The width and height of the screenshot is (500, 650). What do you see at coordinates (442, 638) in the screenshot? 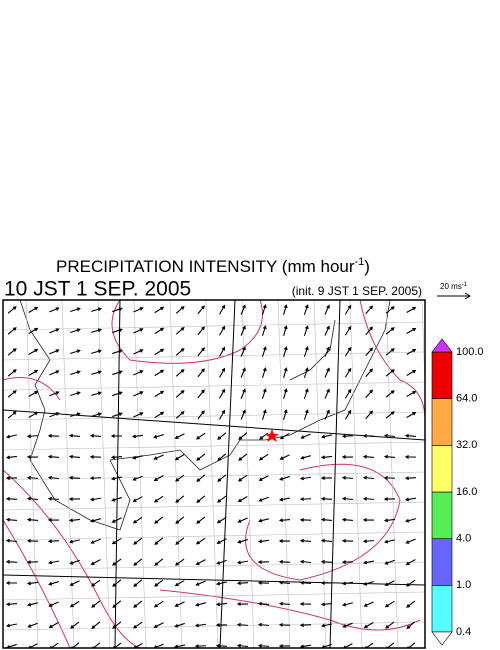
I see `colorbar-under` at bounding box center [442, 638].